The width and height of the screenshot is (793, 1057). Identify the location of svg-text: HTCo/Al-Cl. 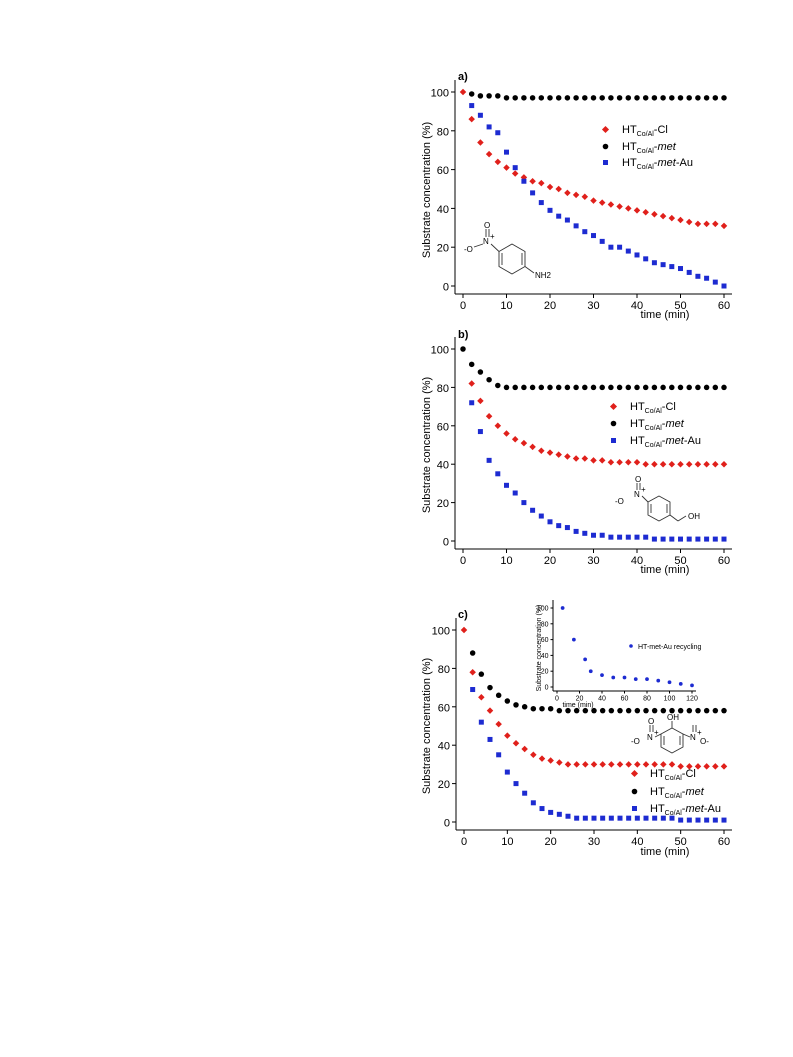
(653, 408).